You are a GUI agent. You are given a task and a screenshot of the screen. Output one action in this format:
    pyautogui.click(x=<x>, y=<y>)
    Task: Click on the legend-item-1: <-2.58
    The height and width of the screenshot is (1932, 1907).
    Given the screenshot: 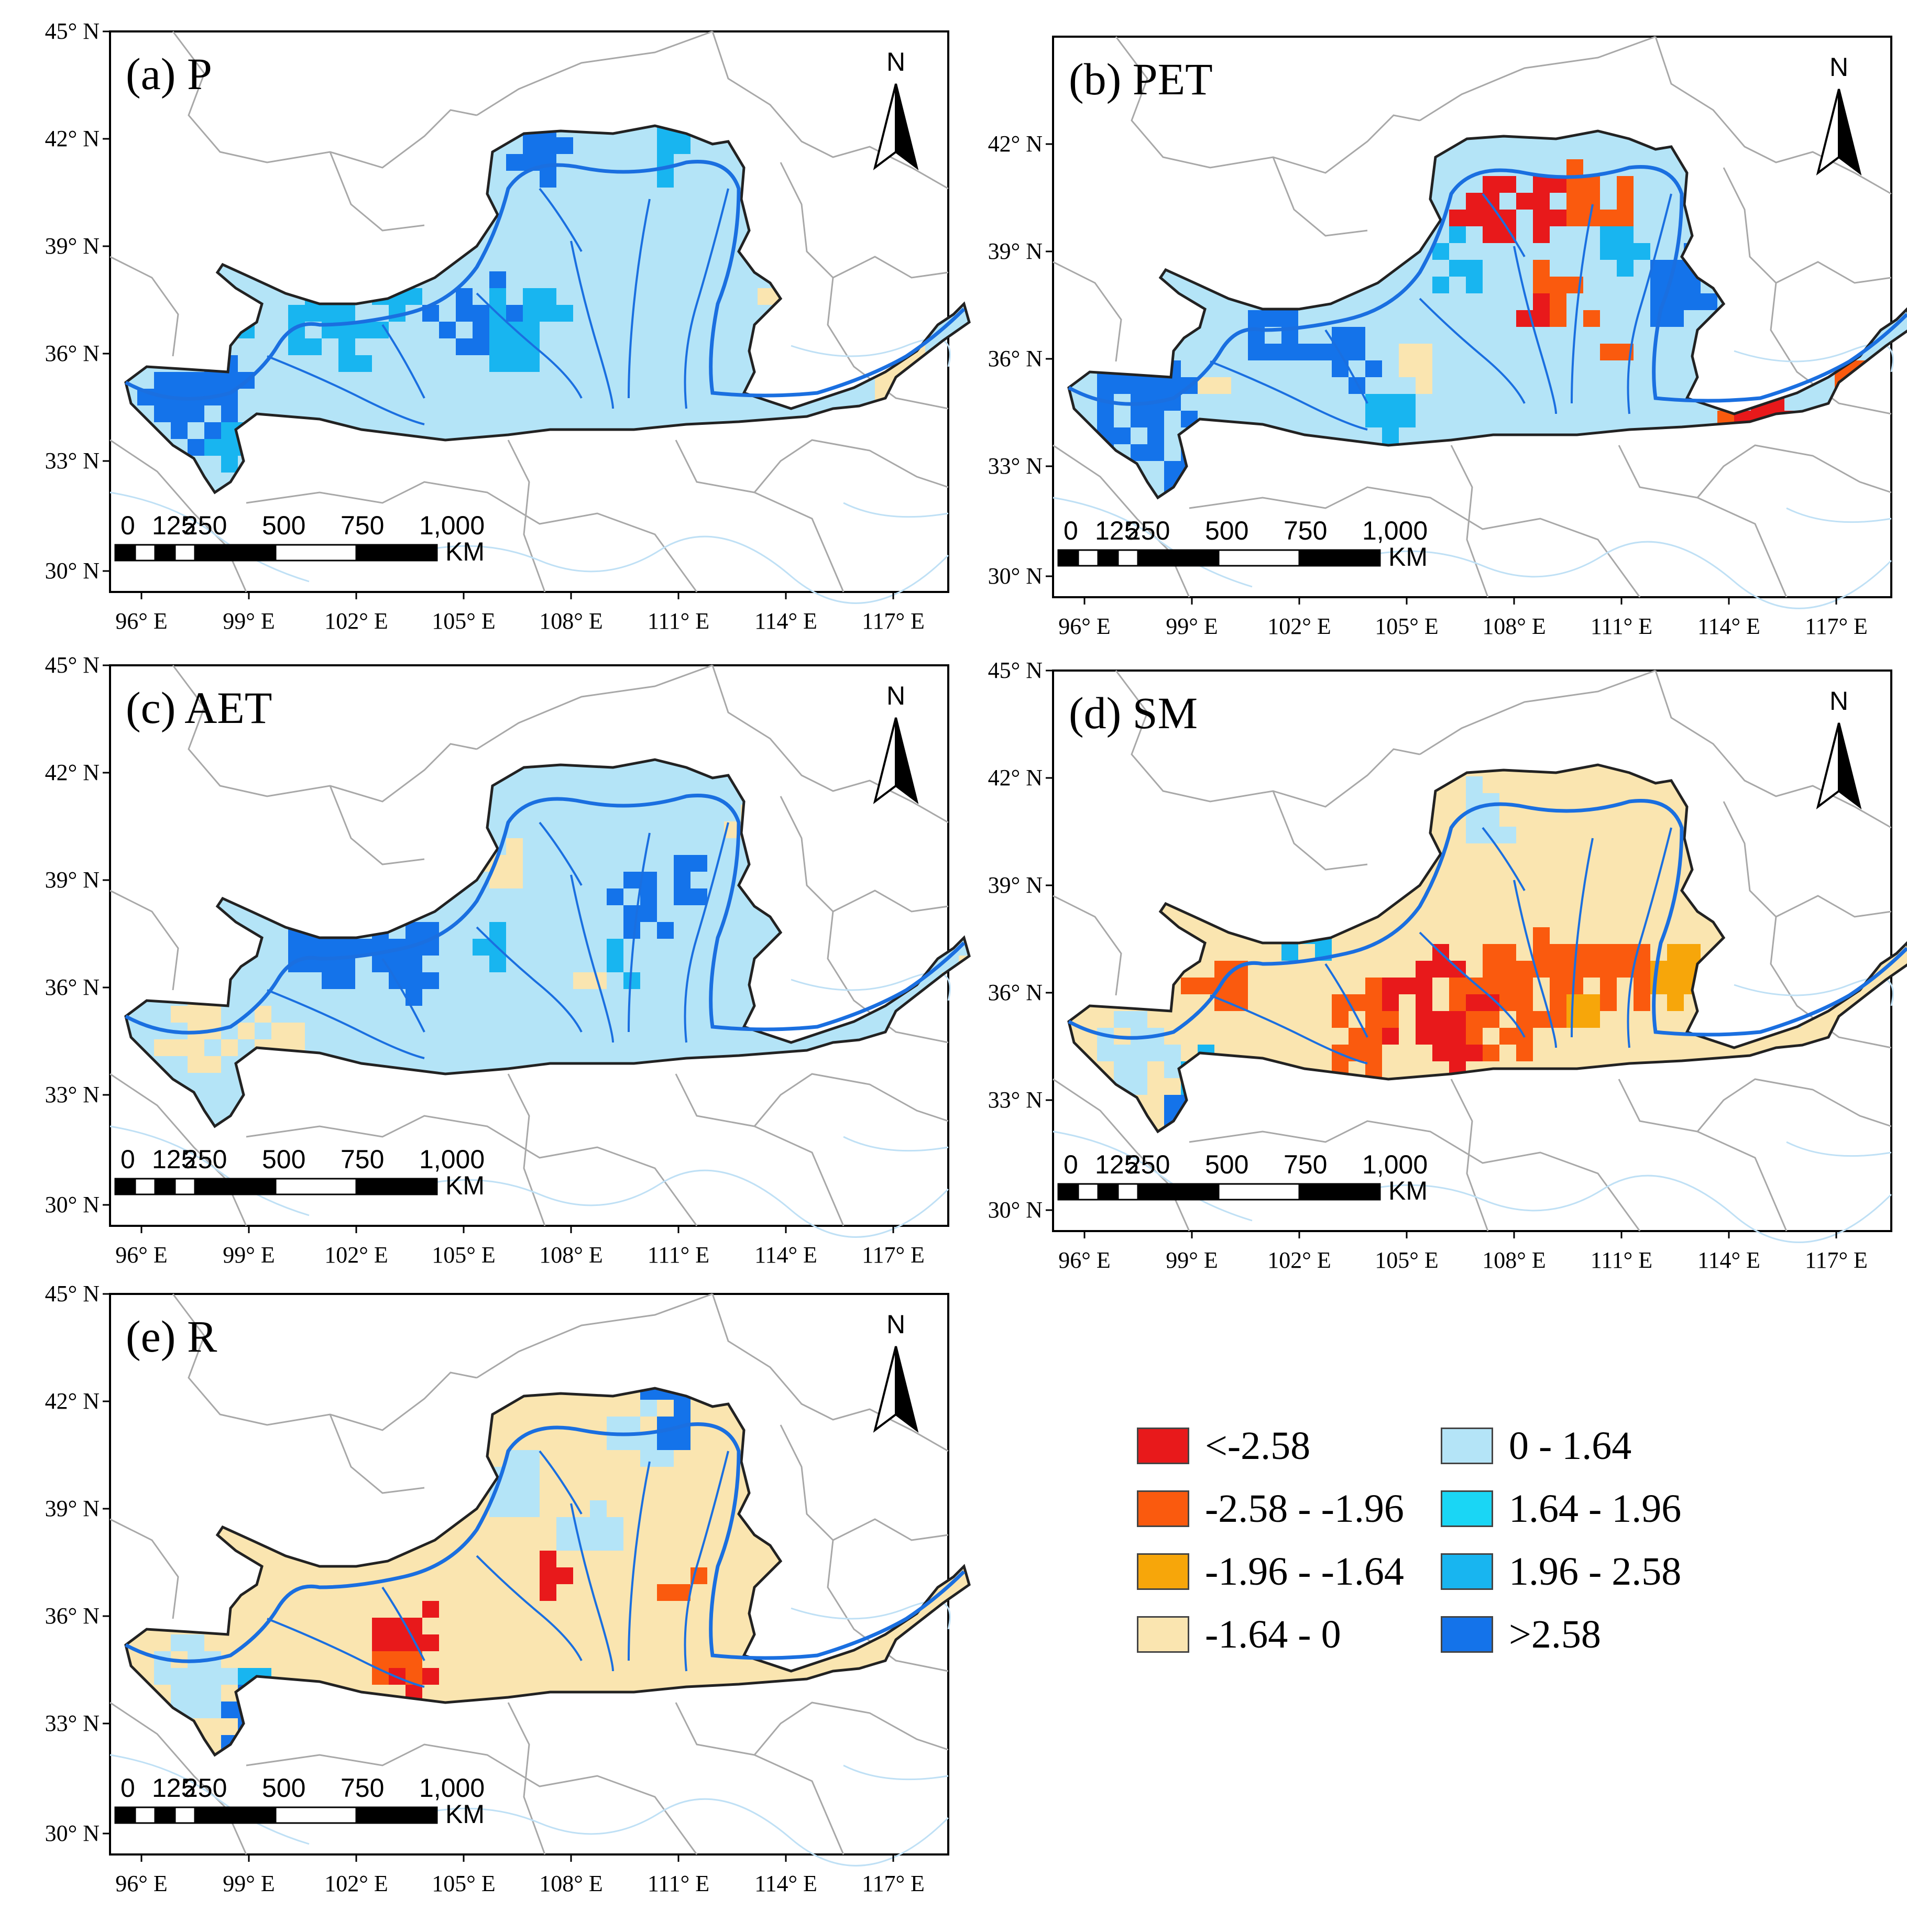 What is the action you would take?
    pyautogui.click(x=1224, y=1445)
    